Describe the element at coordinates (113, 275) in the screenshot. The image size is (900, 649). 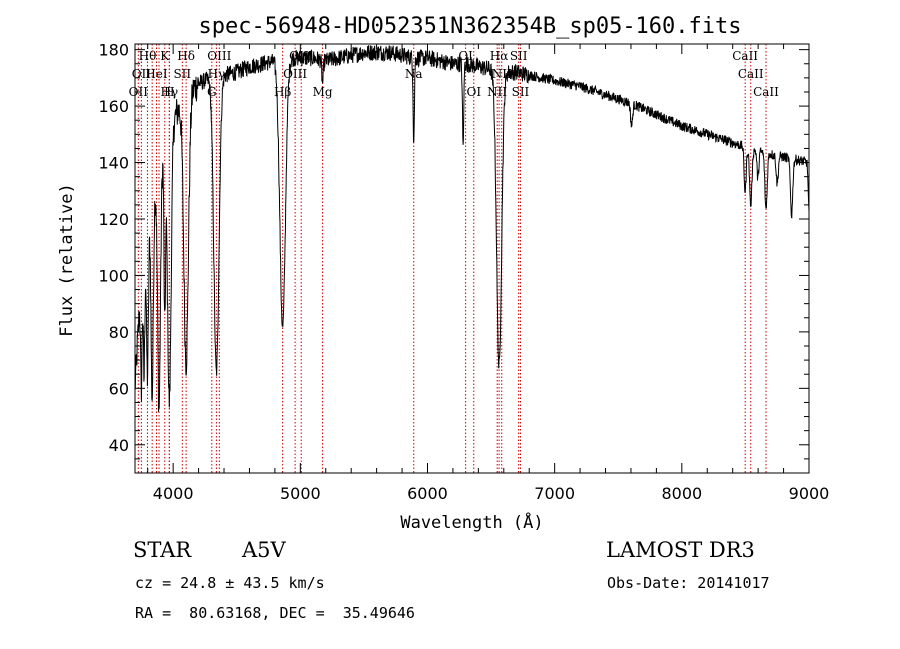
I see `y-tick-label: 100` at that location.